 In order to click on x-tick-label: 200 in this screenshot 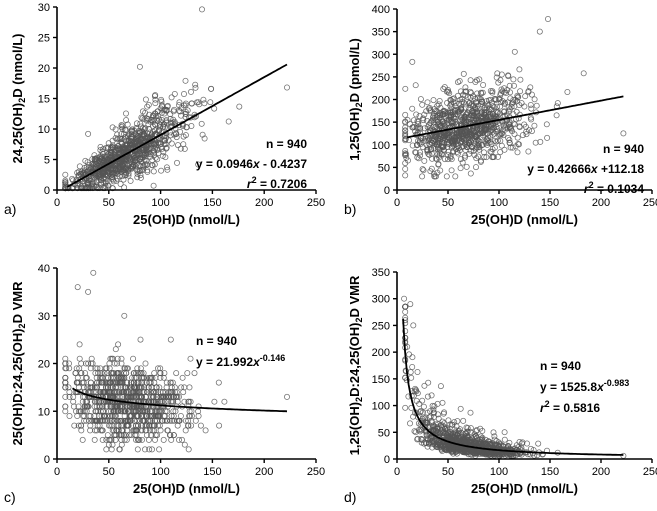, I will do `click(601, 472)`.